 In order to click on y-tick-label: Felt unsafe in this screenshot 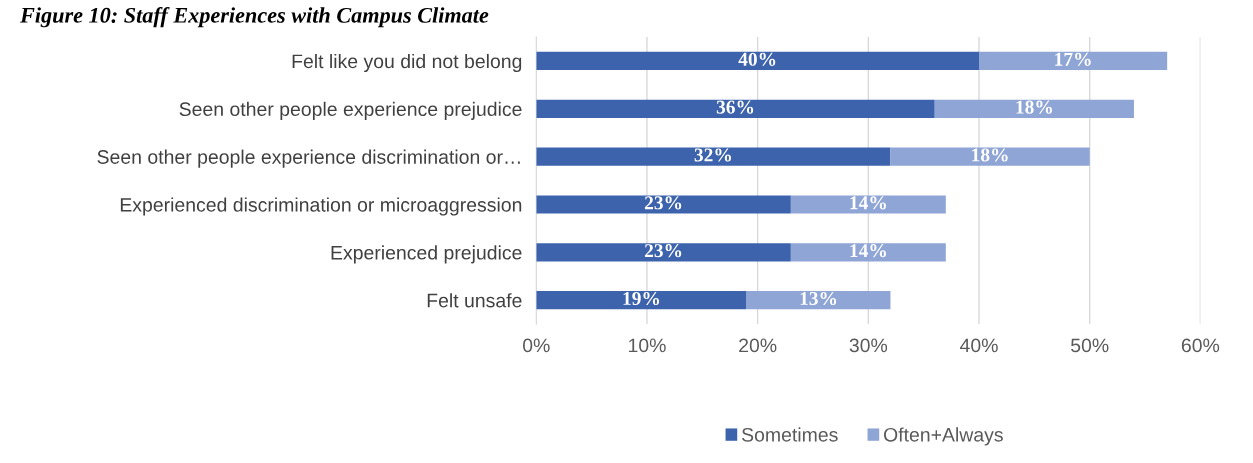, I will do `click(474, 300)`.